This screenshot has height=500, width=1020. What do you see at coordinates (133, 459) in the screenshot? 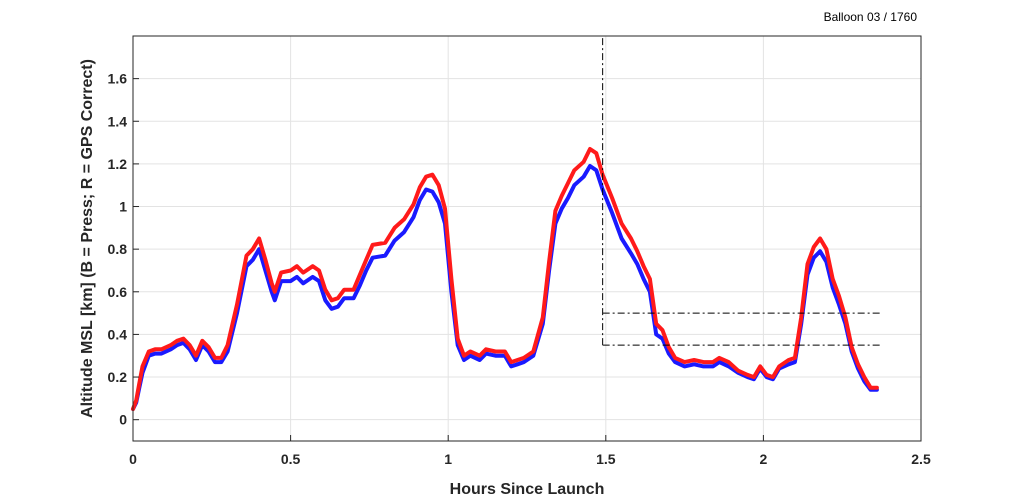
I see `x-tick-label: 0` at bounding box center [133, 459].